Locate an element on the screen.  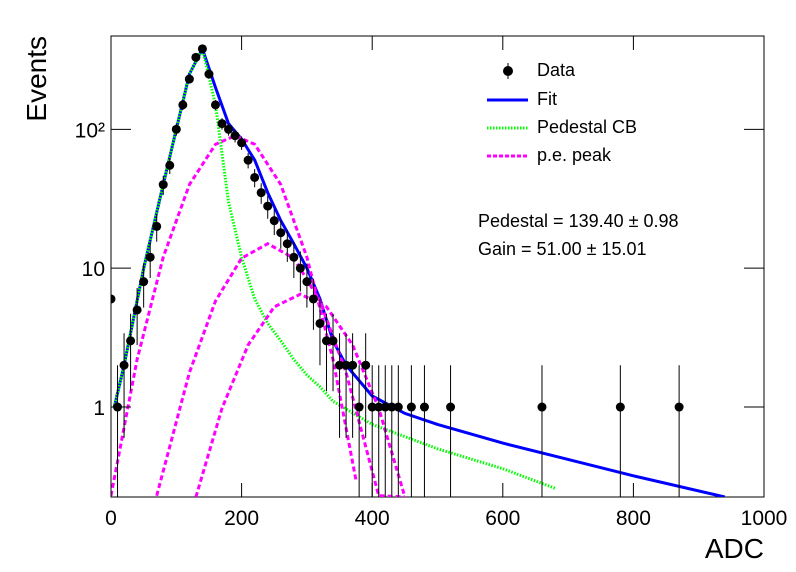
x-axis-label: ADC is located at coordinates (734, 548).